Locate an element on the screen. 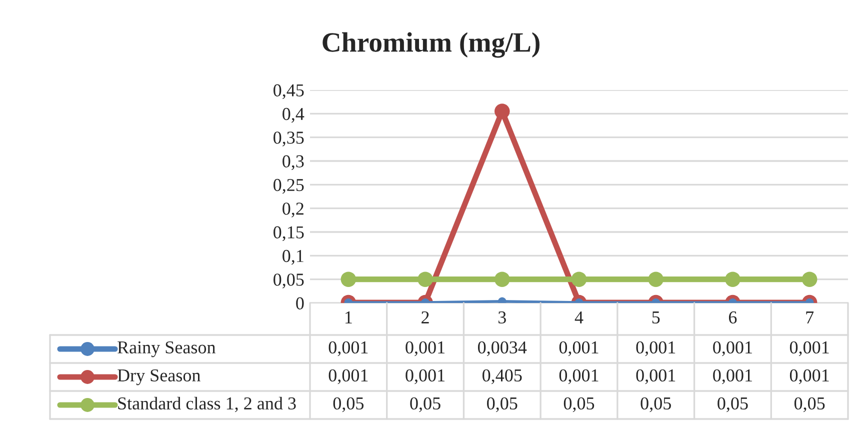 Image resolution: width=862 pixels, height=432 pixels. y-tick-label: 0,2 is located at coordinates (293, 210).